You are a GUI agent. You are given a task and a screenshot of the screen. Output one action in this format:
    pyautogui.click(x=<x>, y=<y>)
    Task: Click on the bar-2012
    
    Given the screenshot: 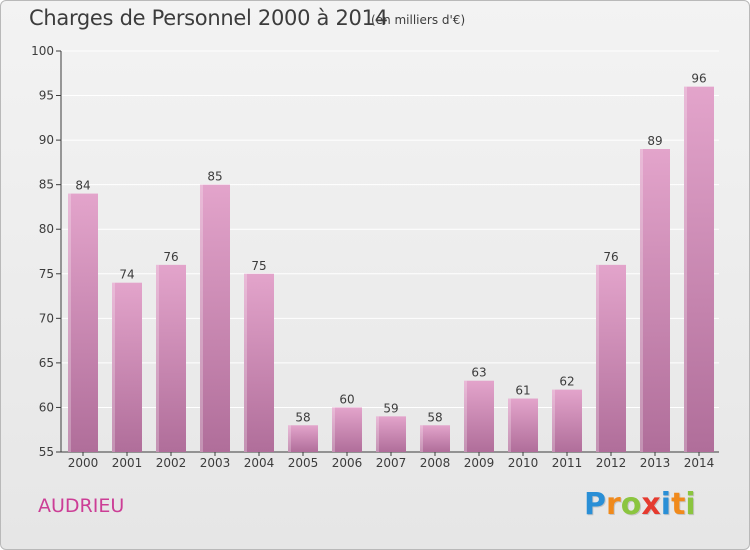 What is the action you would take?
    pyautogui.click(x=611, y=358)
    